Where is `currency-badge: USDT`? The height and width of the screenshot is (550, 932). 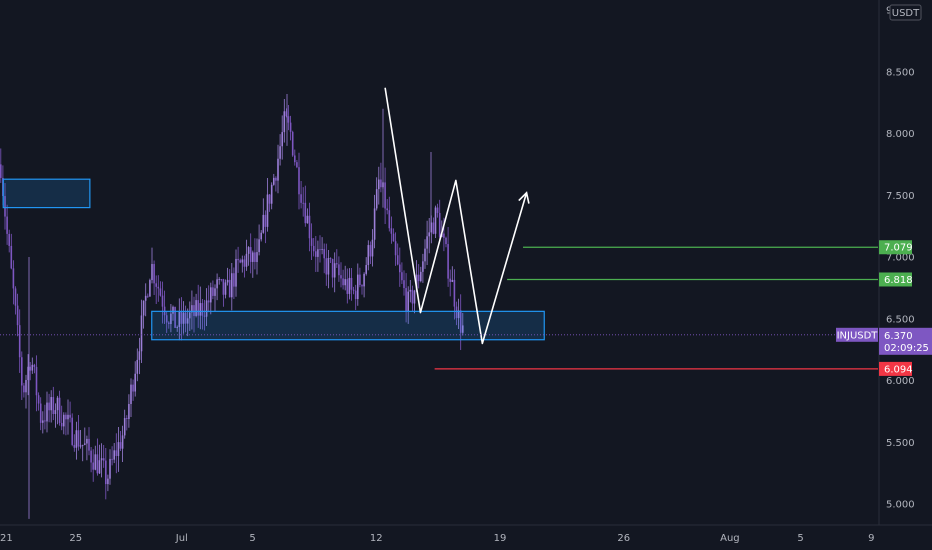
currency-badge: USDT is located at coordinates (905, 12).